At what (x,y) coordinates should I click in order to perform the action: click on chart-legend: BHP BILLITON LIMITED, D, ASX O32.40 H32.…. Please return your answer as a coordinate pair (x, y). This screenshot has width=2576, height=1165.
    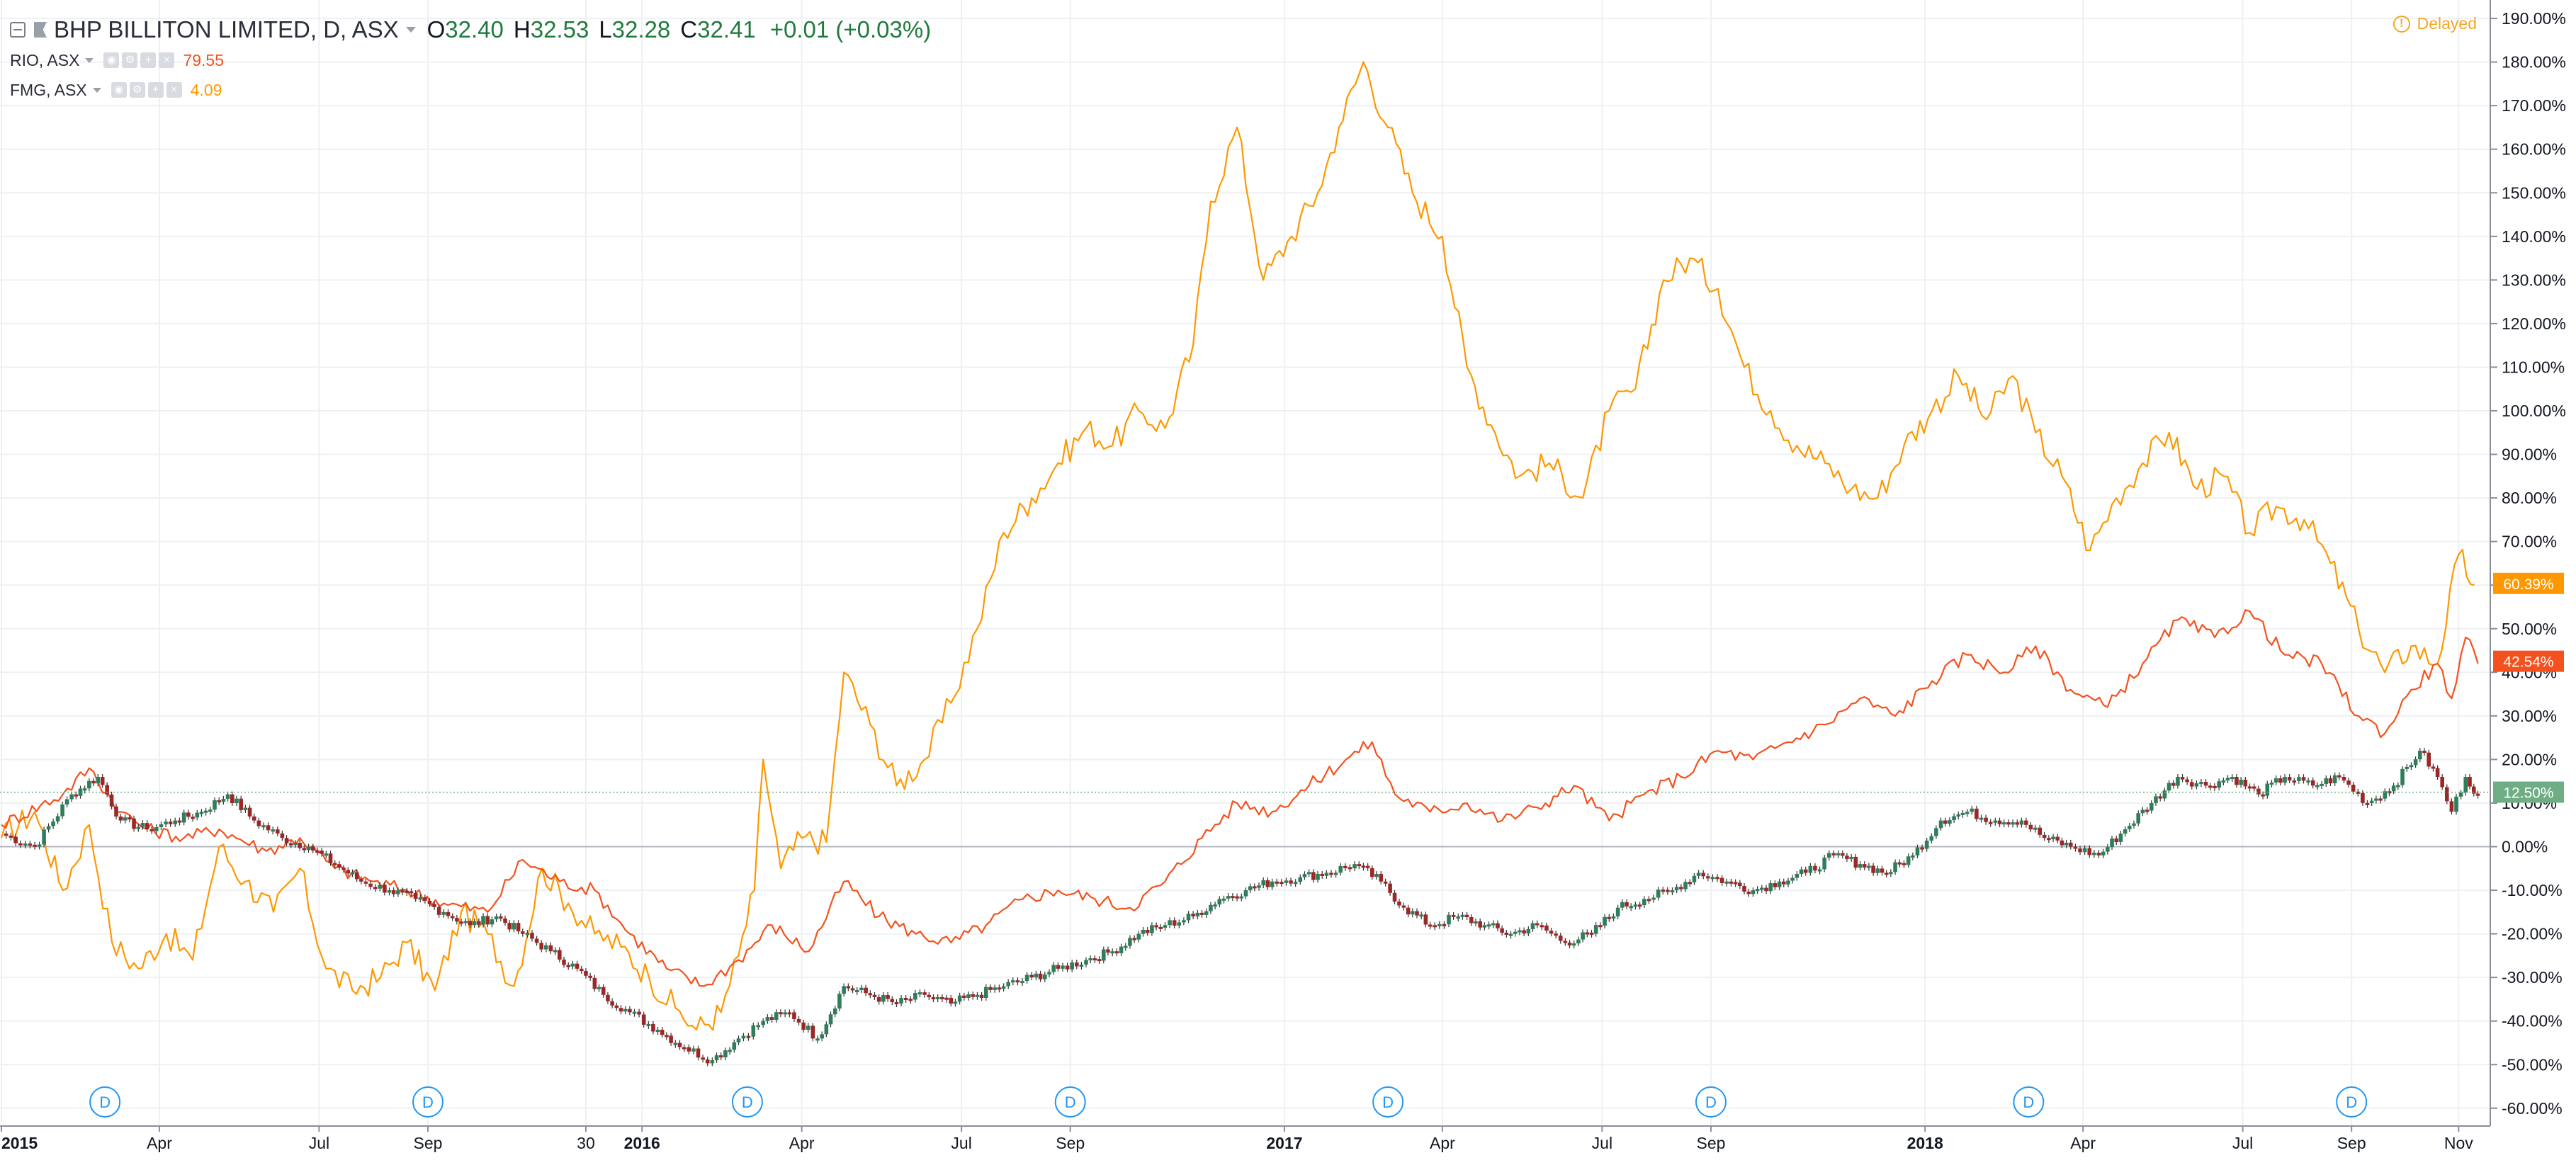
    Looking at the image, I should click on (708, 49).